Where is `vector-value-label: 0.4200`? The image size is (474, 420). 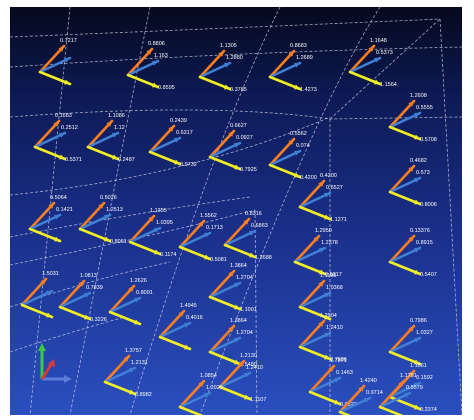 vector-value-label: 0.4200 is located at coordinates (328, 176).